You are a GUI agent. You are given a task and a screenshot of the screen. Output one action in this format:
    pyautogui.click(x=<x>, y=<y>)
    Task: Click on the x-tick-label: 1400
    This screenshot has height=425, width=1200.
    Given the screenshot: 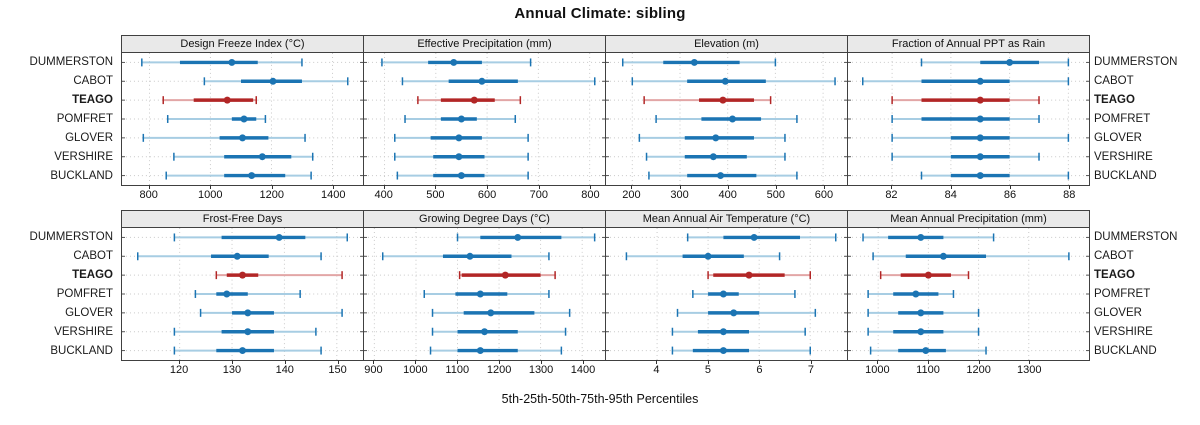 What is the action you would take?
    pyautogui.click(x=583, y=370)
    